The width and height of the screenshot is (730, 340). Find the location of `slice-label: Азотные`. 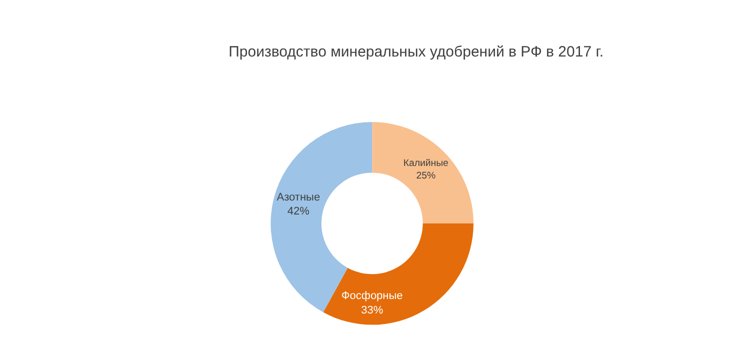

slice-label: Азотные is located at coordinates (298, 197).